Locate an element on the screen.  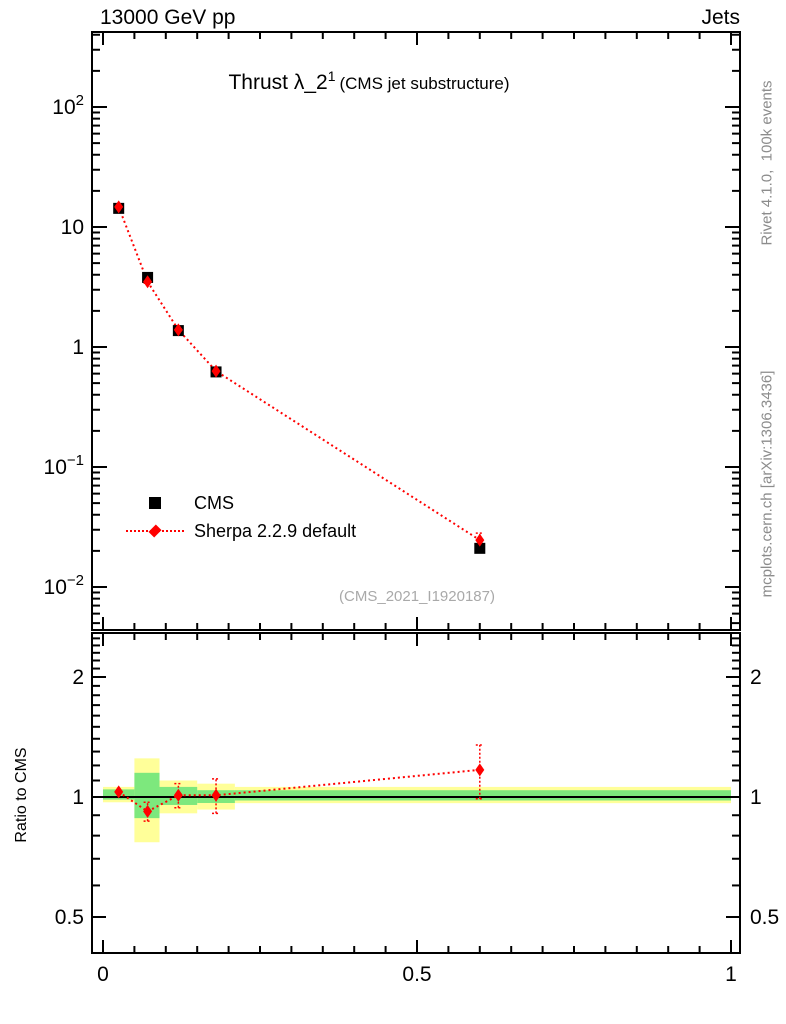
ratio-y-label-right: 2 is located at coordinates (756, 677).